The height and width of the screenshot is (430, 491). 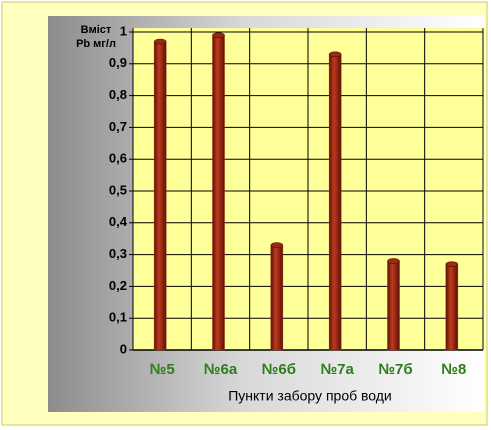 What do you see at coordinates (221, 369) in the screenshot?
I see `x-tick-label: №6а` at bounding box center [221, 369].